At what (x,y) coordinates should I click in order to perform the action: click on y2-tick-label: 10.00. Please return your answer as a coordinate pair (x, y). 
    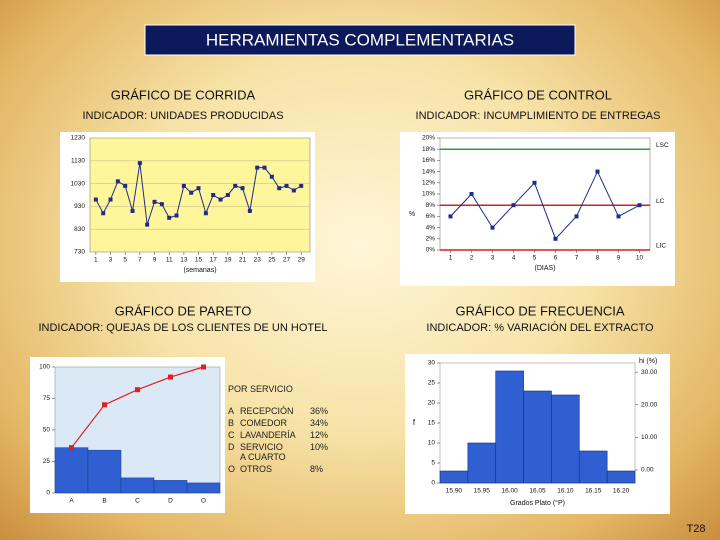
    Looking at the image, I should click on (649, 437).